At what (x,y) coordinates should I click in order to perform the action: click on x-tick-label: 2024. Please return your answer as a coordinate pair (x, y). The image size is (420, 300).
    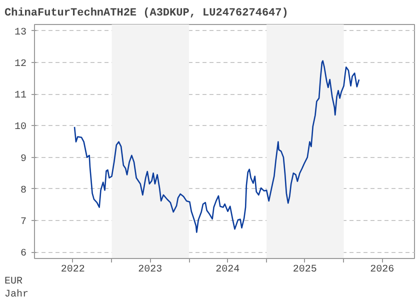
    Looking at the image, I should click on (228, 270).